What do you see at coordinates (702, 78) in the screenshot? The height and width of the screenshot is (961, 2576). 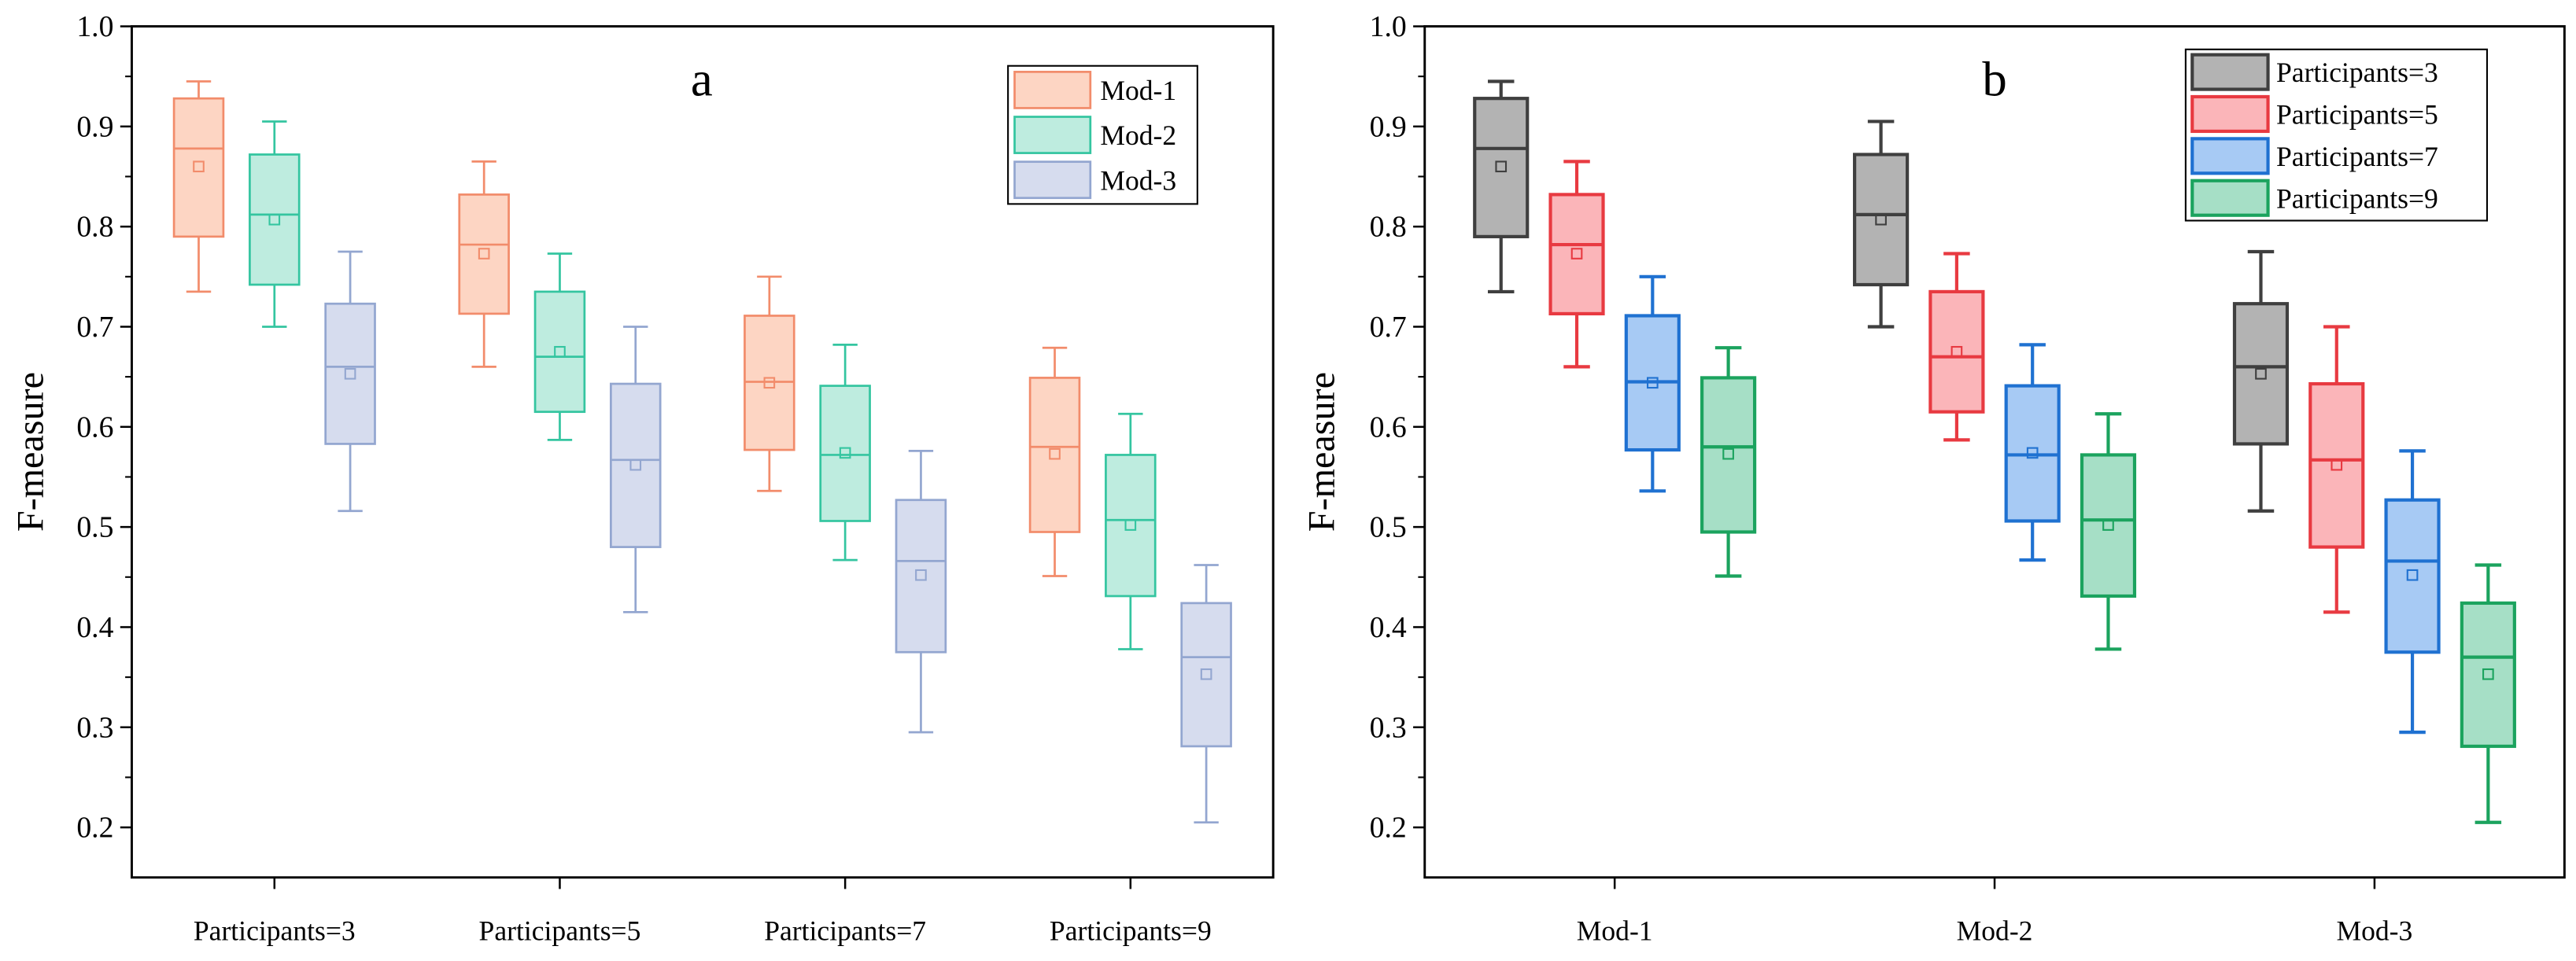 I see `panel-label-a: a` at bounding box center [702, 78].